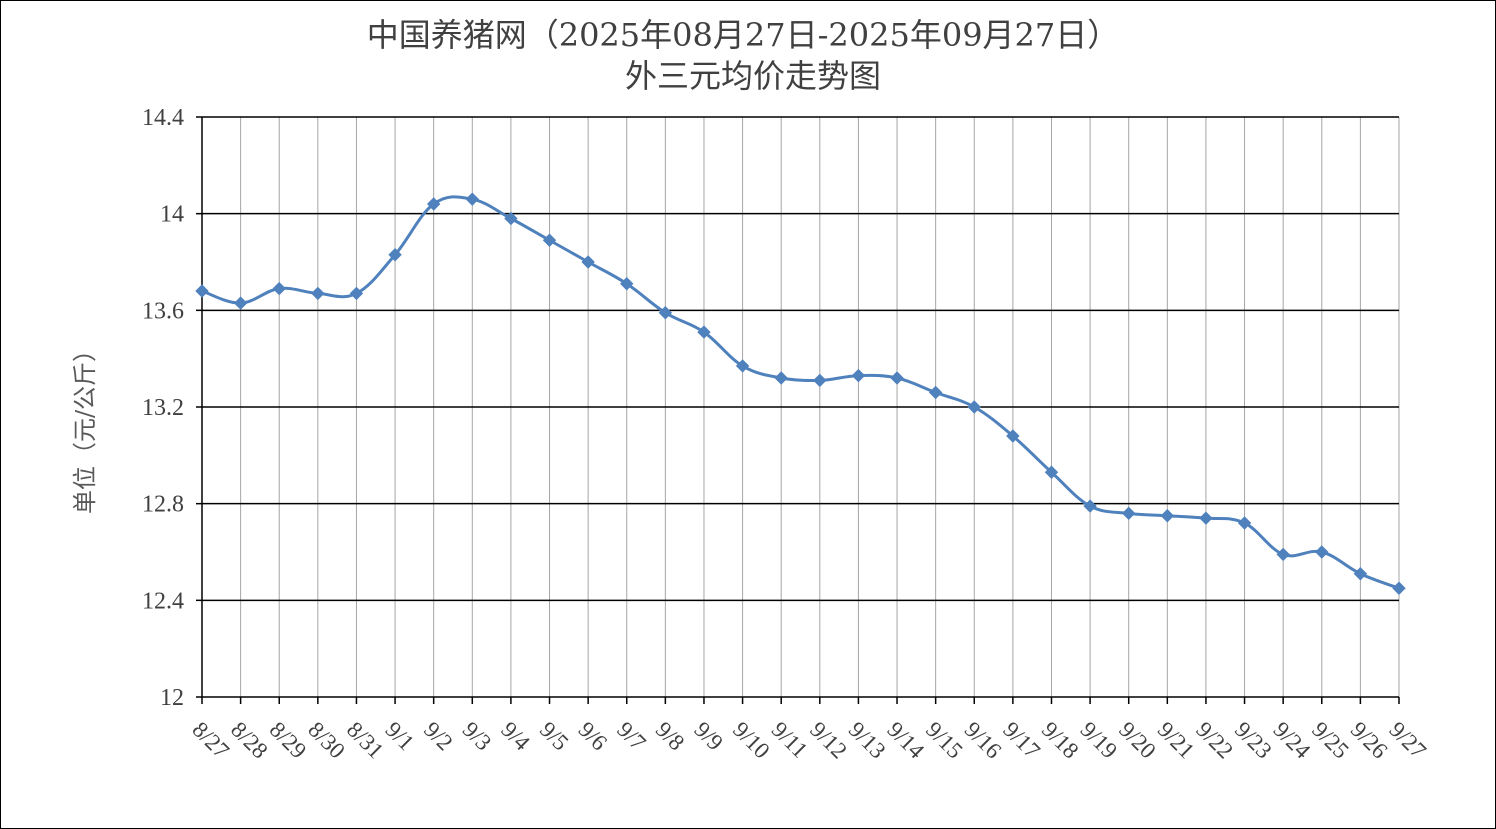 The width and height of the screenshot is (1496, 829). I want to click on y-axis-title: 单位（元/公斤）, so click(85, 426).